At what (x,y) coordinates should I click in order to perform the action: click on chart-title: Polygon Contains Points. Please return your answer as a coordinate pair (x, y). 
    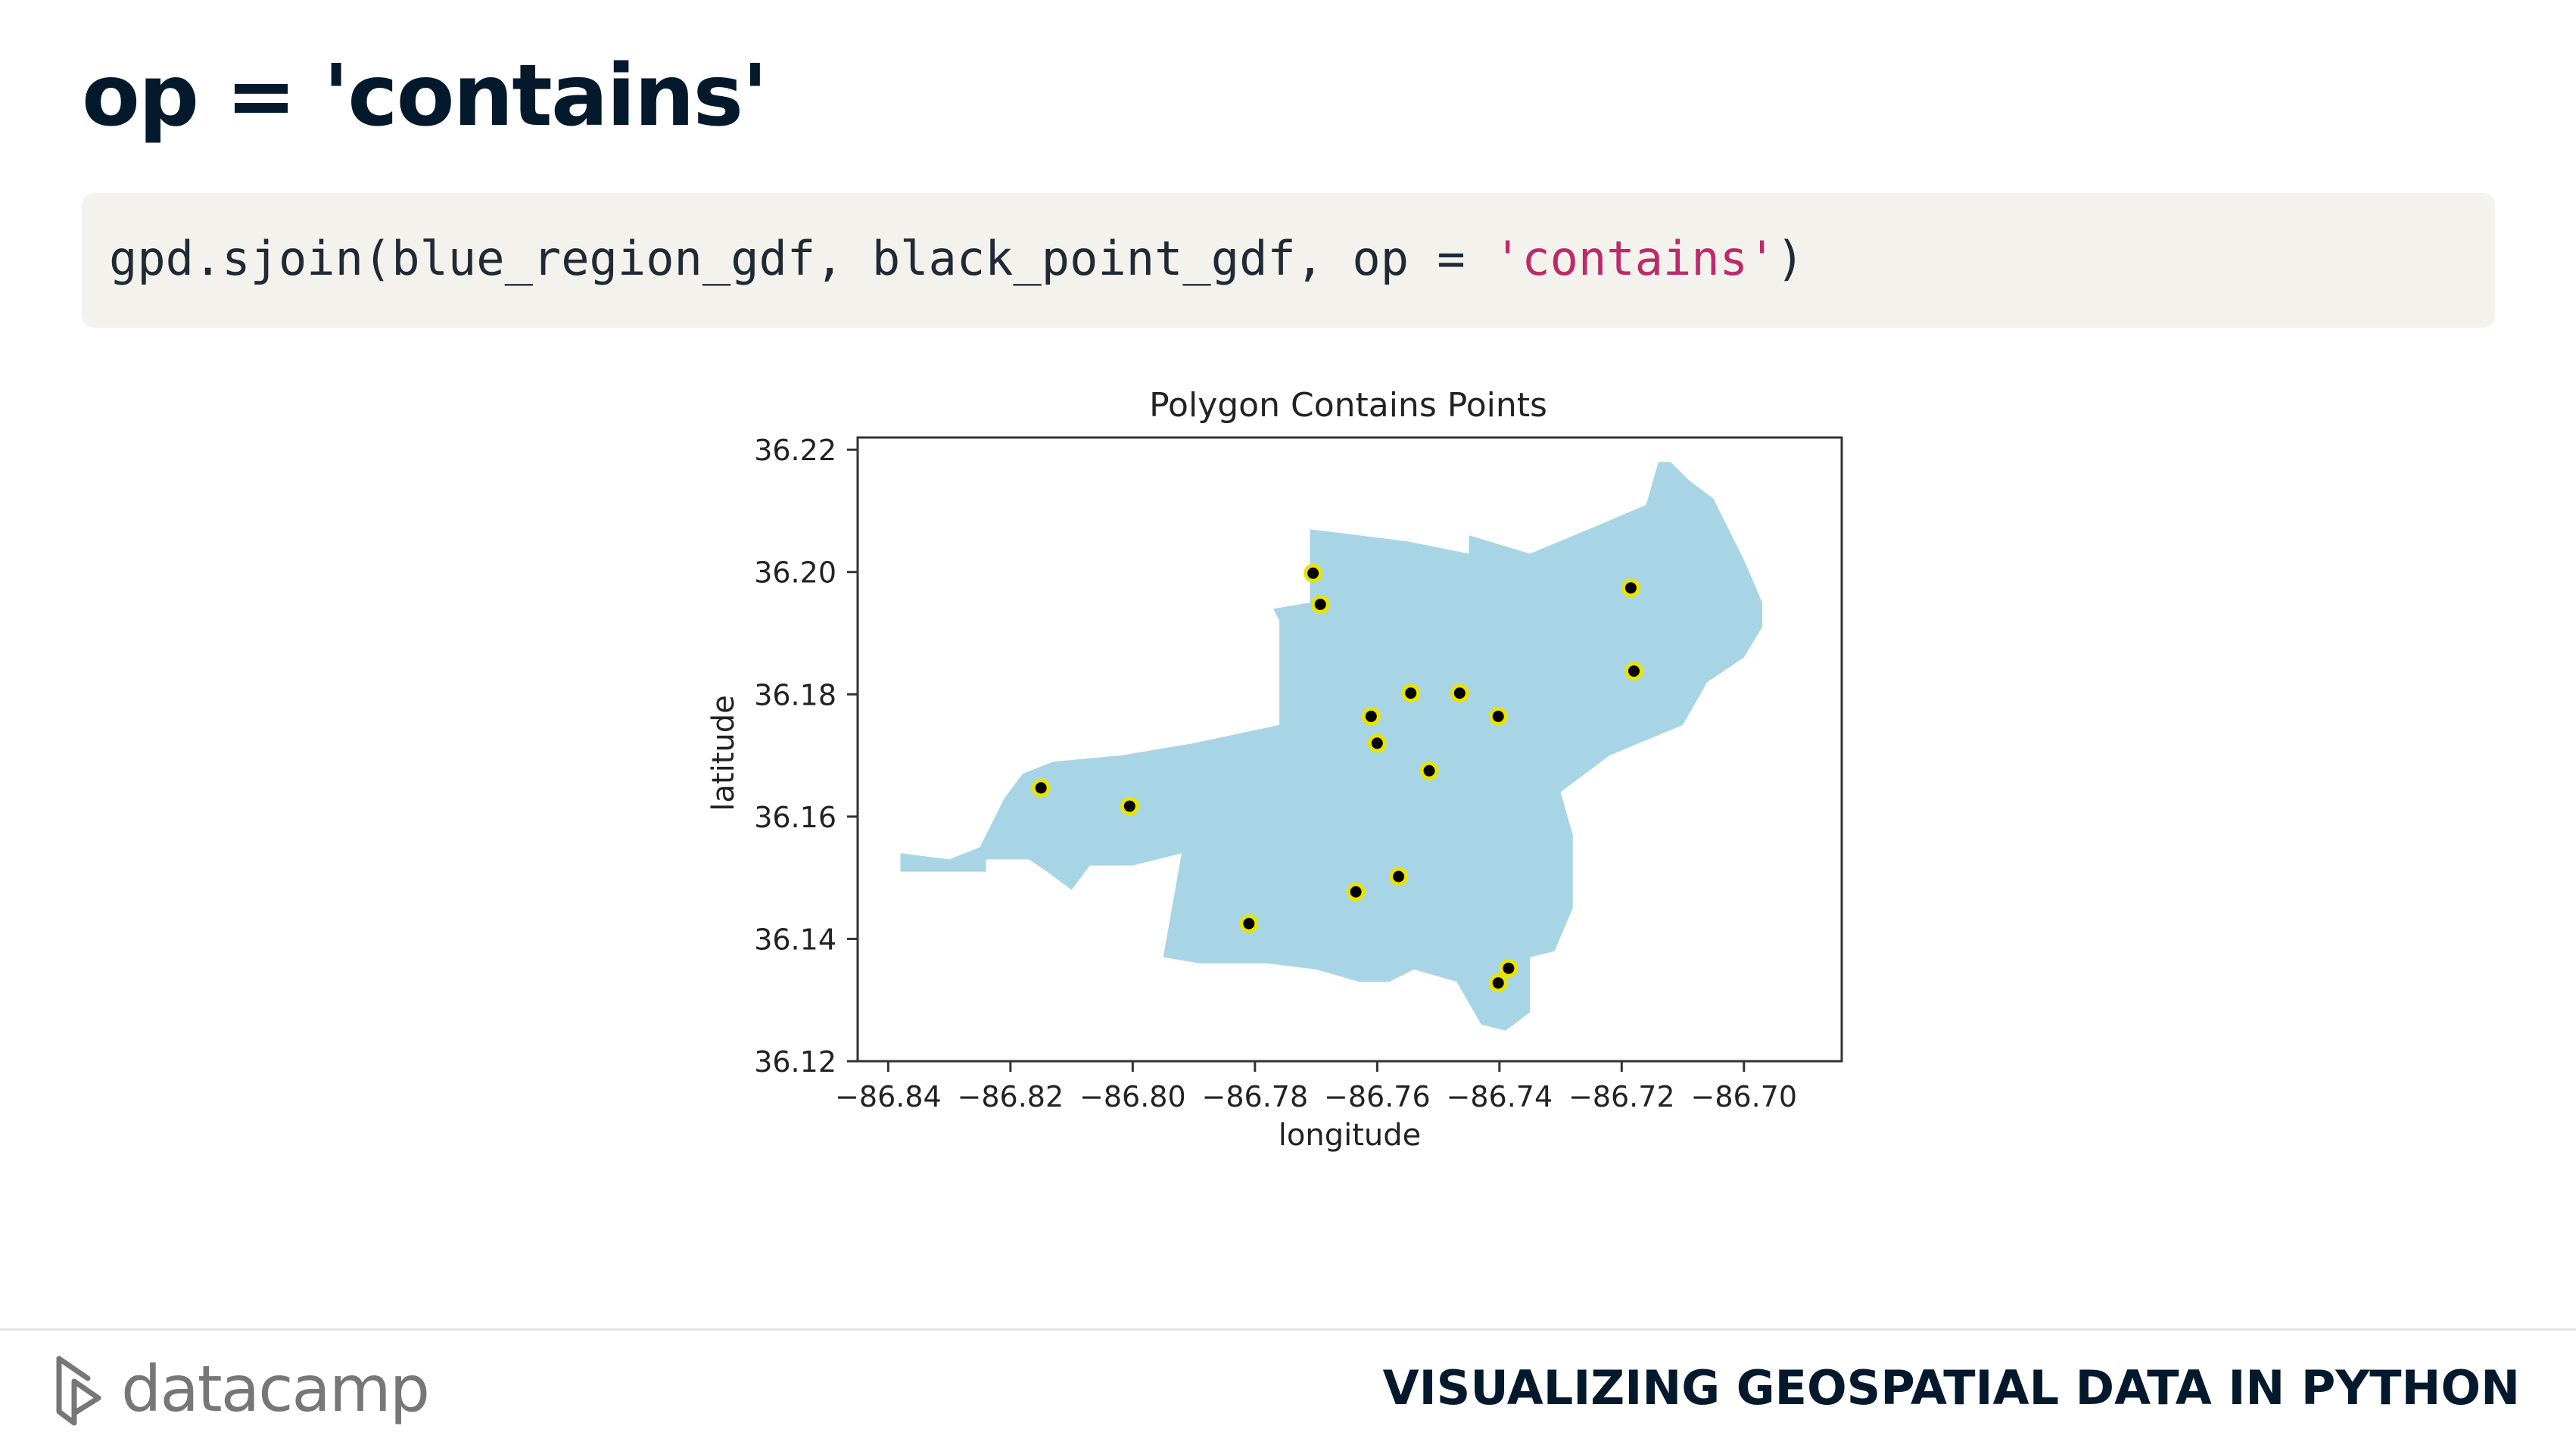
    Looking at the image, I should click on (1348, 406).